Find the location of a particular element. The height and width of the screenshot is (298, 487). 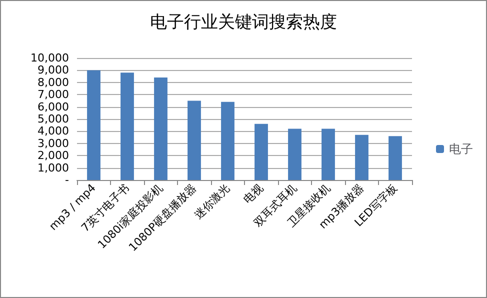

legend-label: 电子 is located at coordinates (461, 149).